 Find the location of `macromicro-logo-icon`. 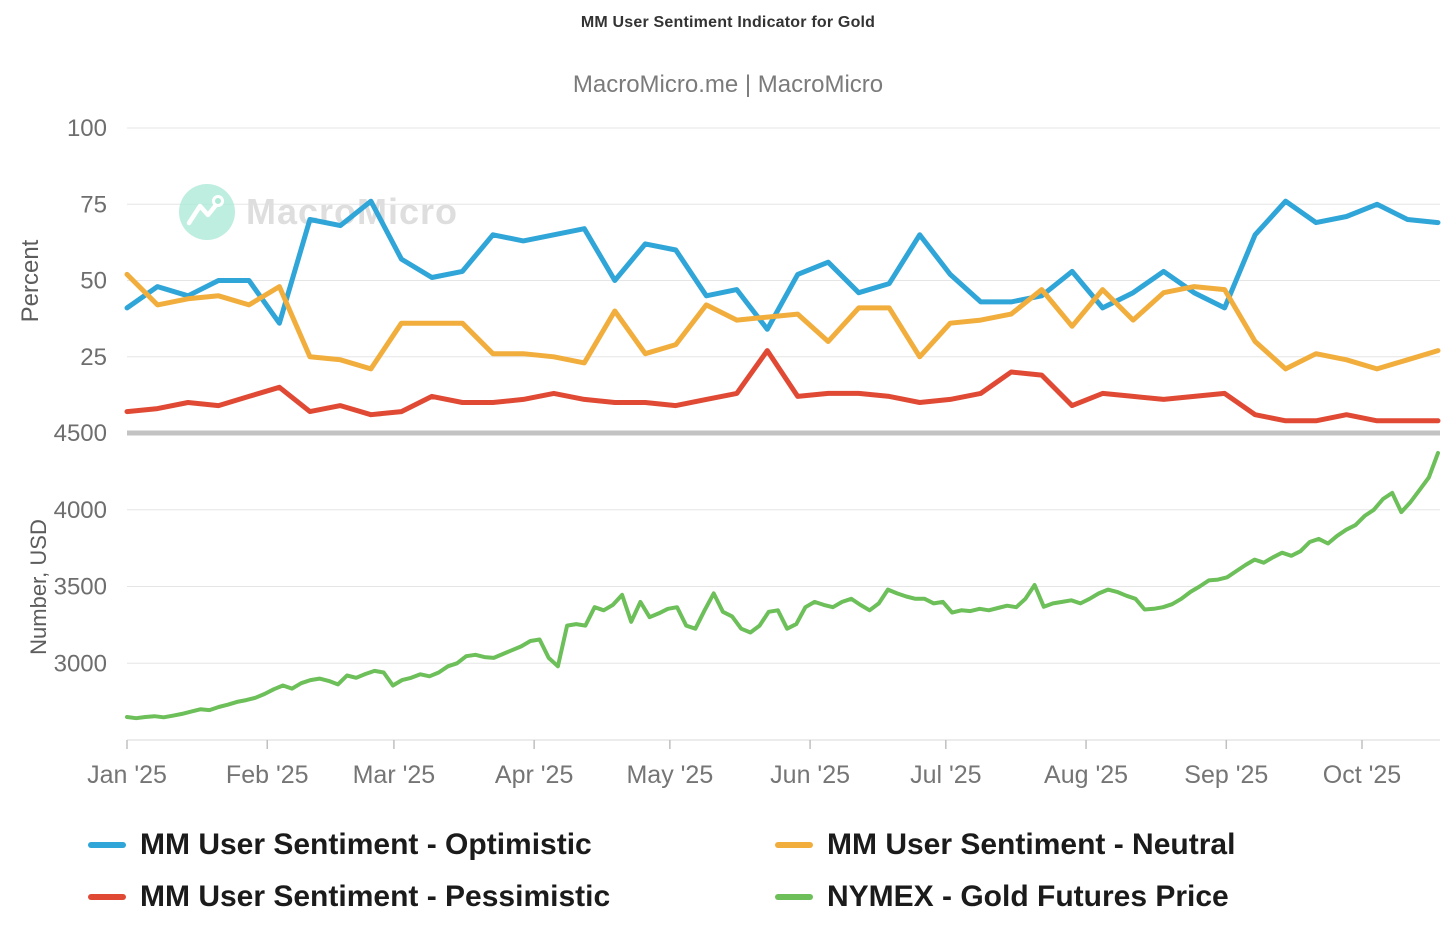

macromicro-logo-icon is located at coordinates (207, 212).